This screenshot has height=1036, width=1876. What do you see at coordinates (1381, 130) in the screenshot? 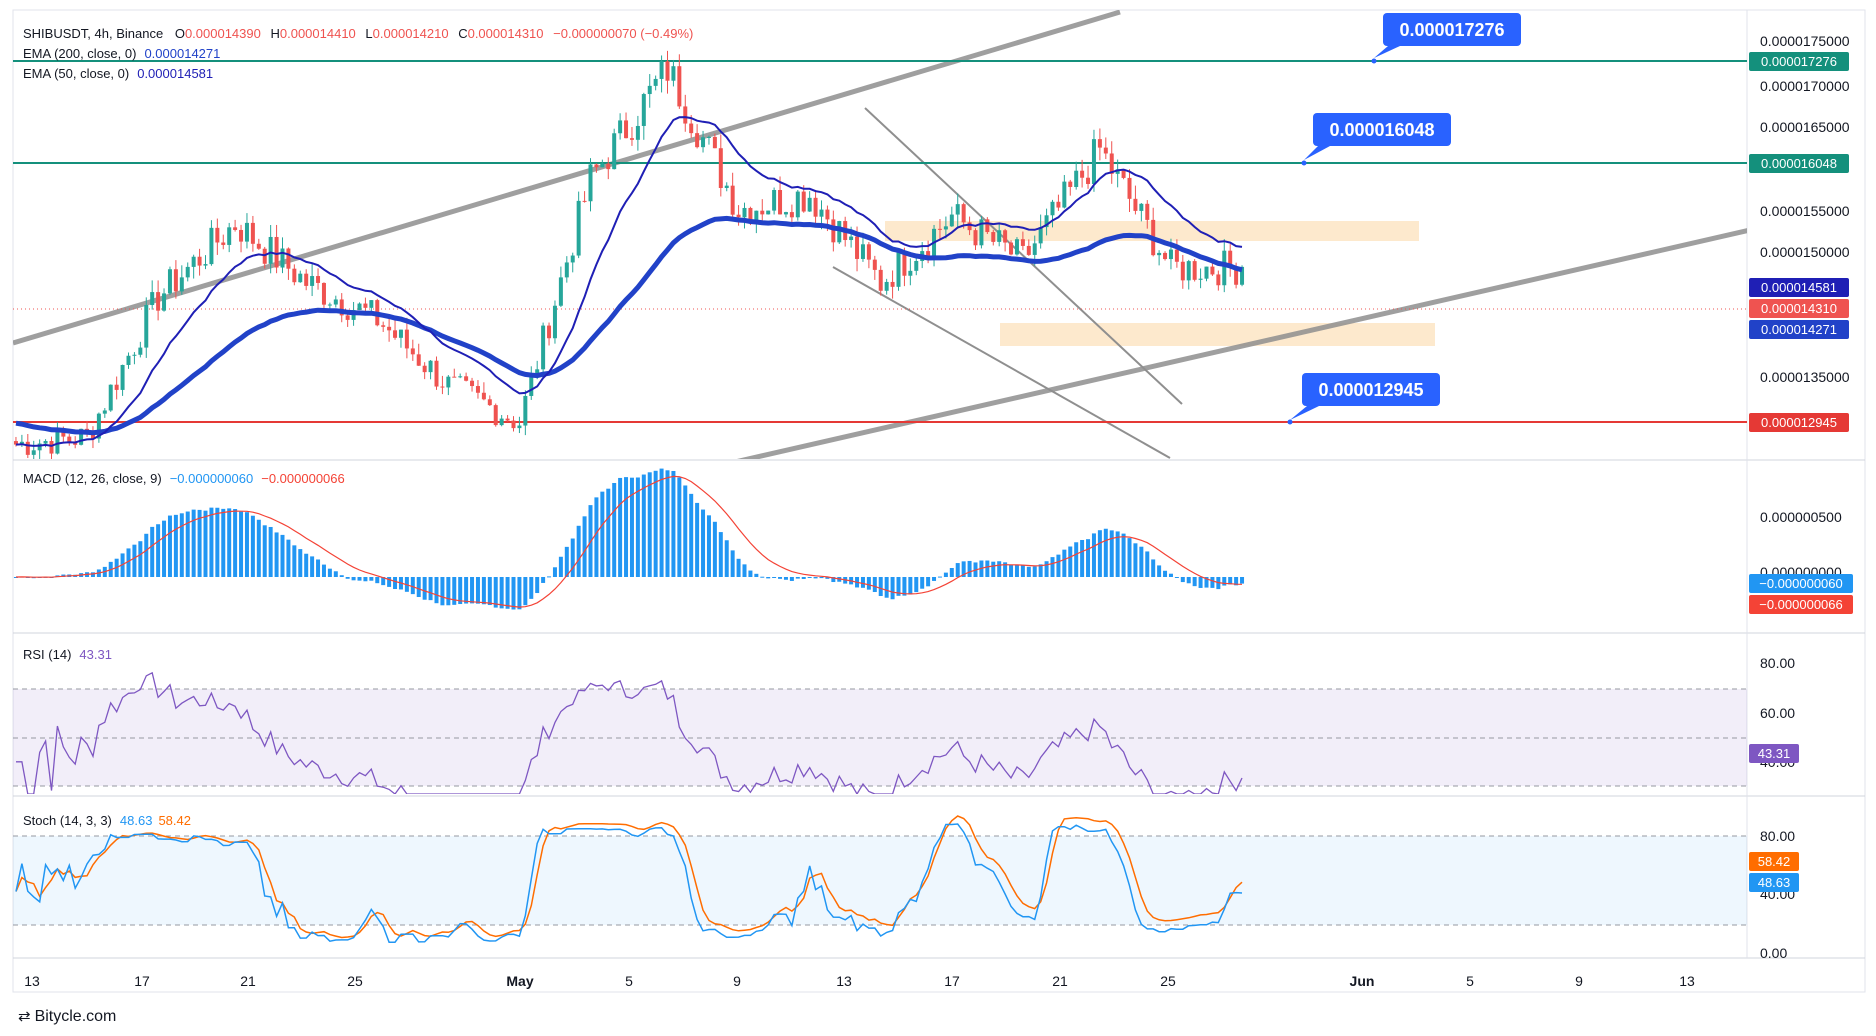
I see `callout-r2-label: 0.000016048` at bounding box center [1381, 130].